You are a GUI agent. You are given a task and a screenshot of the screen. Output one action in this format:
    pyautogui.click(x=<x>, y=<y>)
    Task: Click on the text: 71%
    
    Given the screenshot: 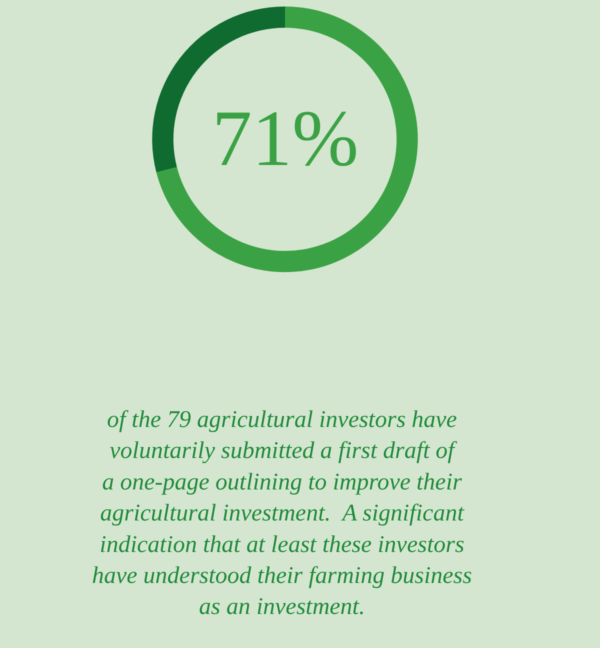 What is the action you would take?
    pyautogui.click(x=285, y=139)
    